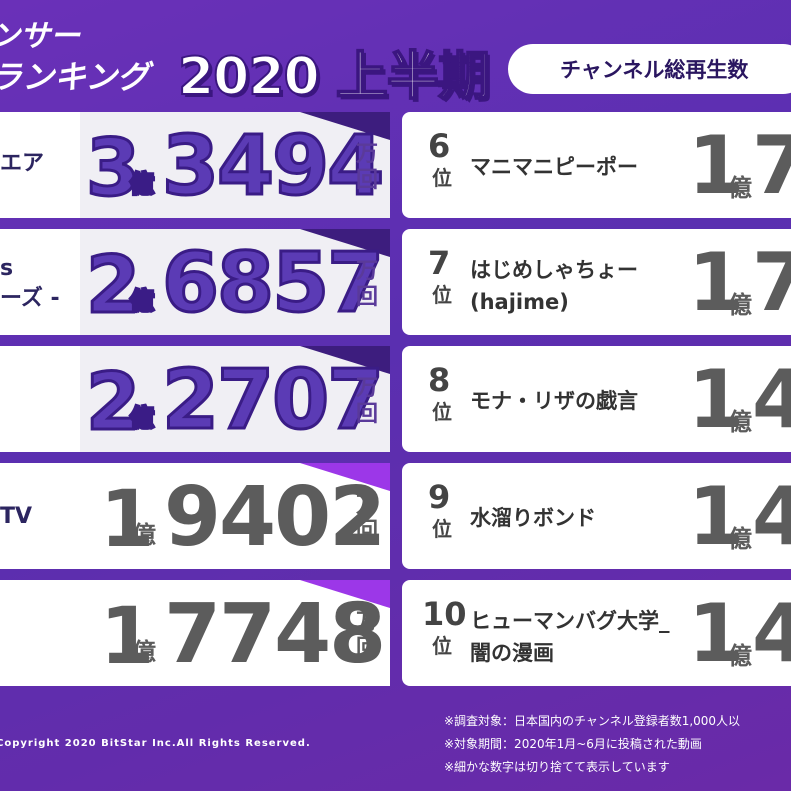 This screenshot has height=791, width=791. Describe the element at coordinates (554, 270) in the screenshot. I see `channel-name-line-1: はじめしゃちょー` at that location.